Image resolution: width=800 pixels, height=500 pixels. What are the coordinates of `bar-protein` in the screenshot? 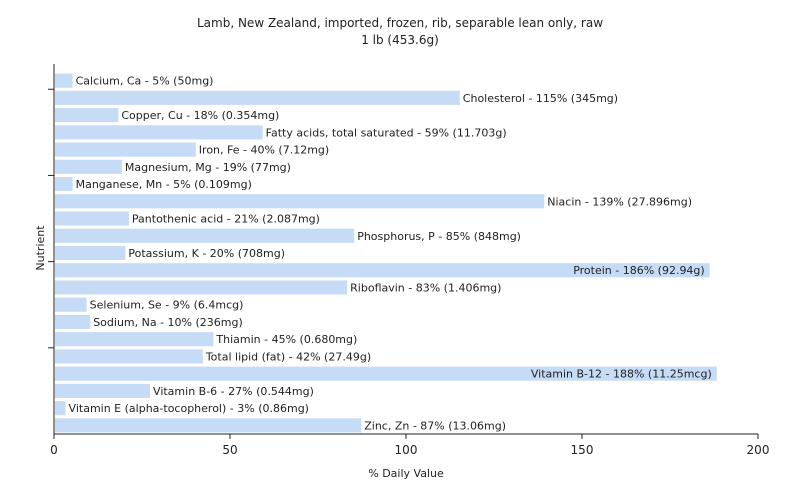 It's located at (382, 270).